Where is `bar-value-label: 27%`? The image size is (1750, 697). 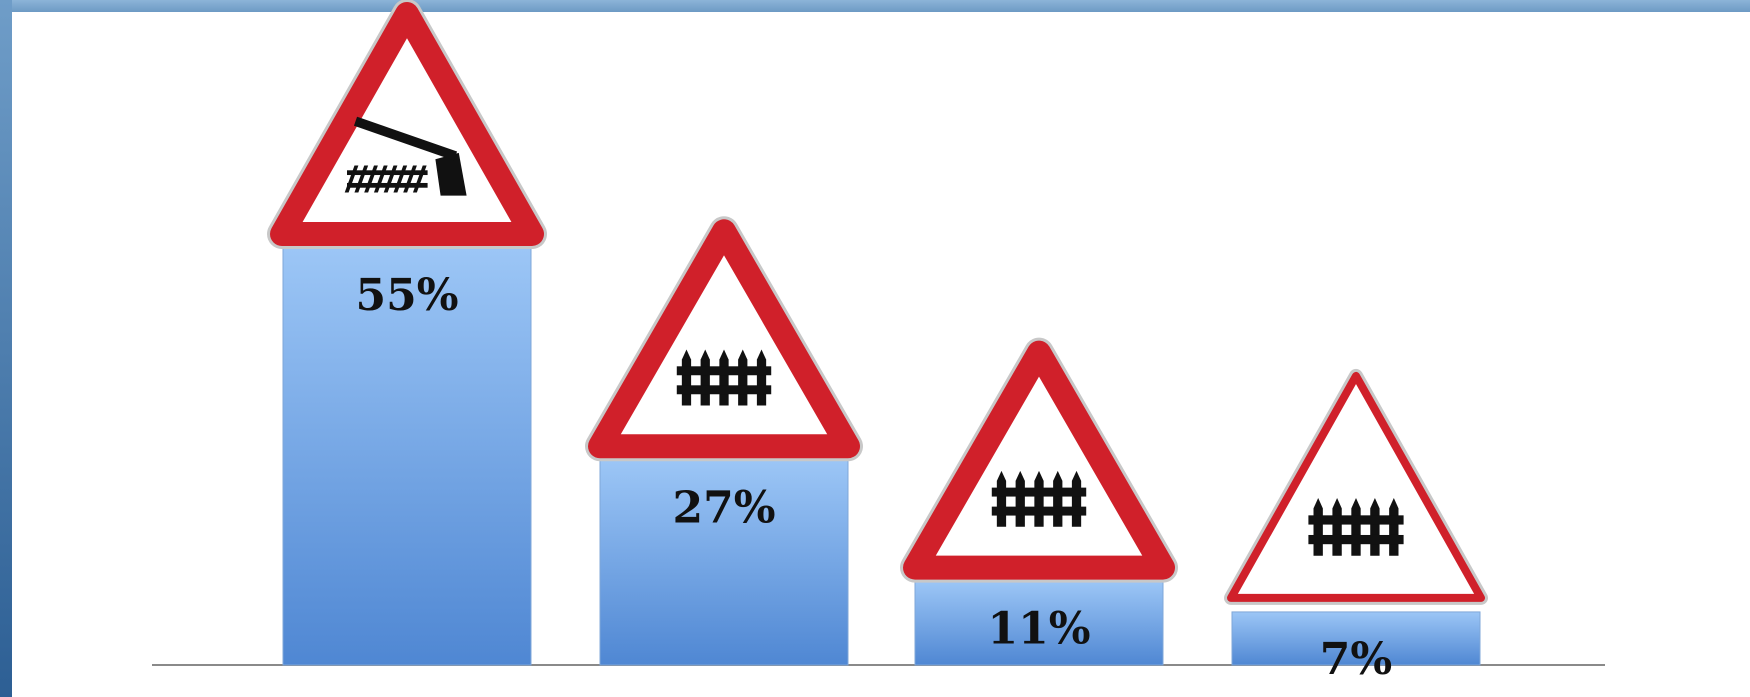
bar-value-label: 27% is located at coordinates (723, 507).